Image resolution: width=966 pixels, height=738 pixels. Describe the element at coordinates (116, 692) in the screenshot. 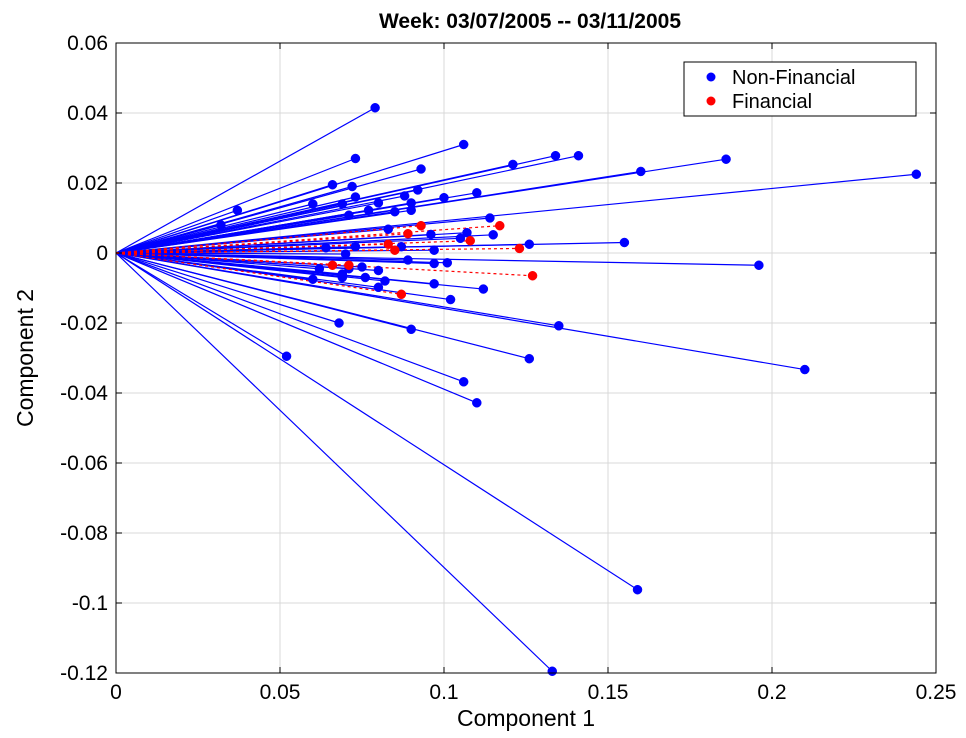

I see `x-tick-label: 0` at that location.